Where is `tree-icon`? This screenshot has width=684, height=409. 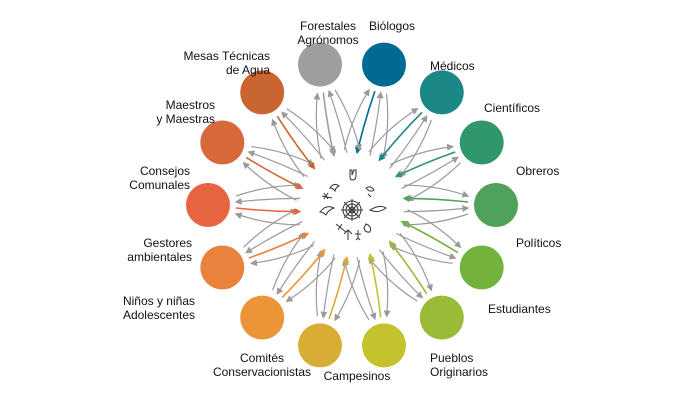
tree-icon is located at coordinates (348, 234).